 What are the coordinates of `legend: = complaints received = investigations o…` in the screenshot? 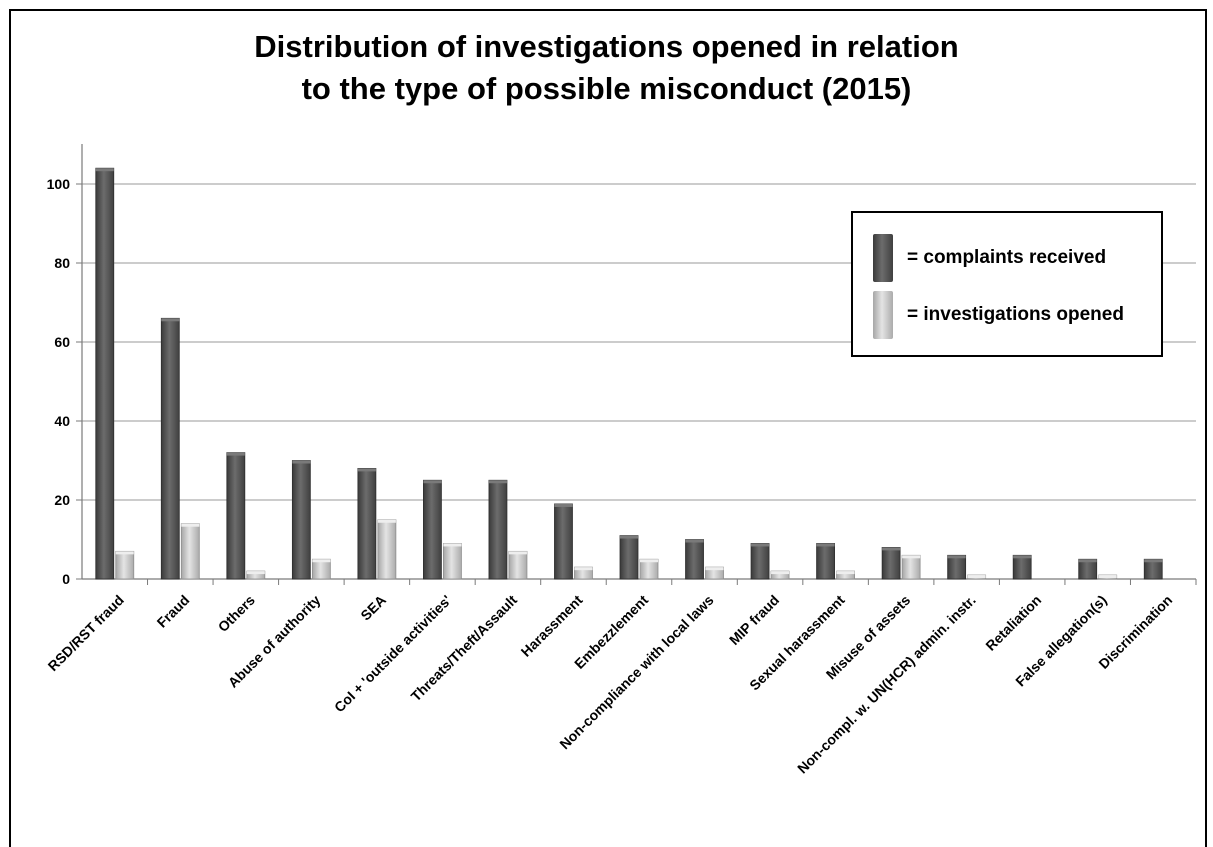 It's located at (1007, 284).